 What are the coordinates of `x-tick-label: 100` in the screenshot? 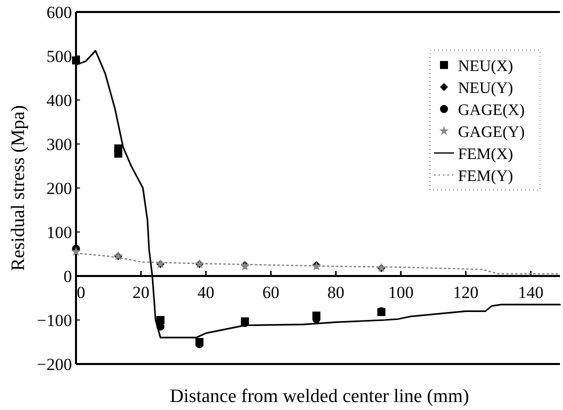 It's located at (401, 292).